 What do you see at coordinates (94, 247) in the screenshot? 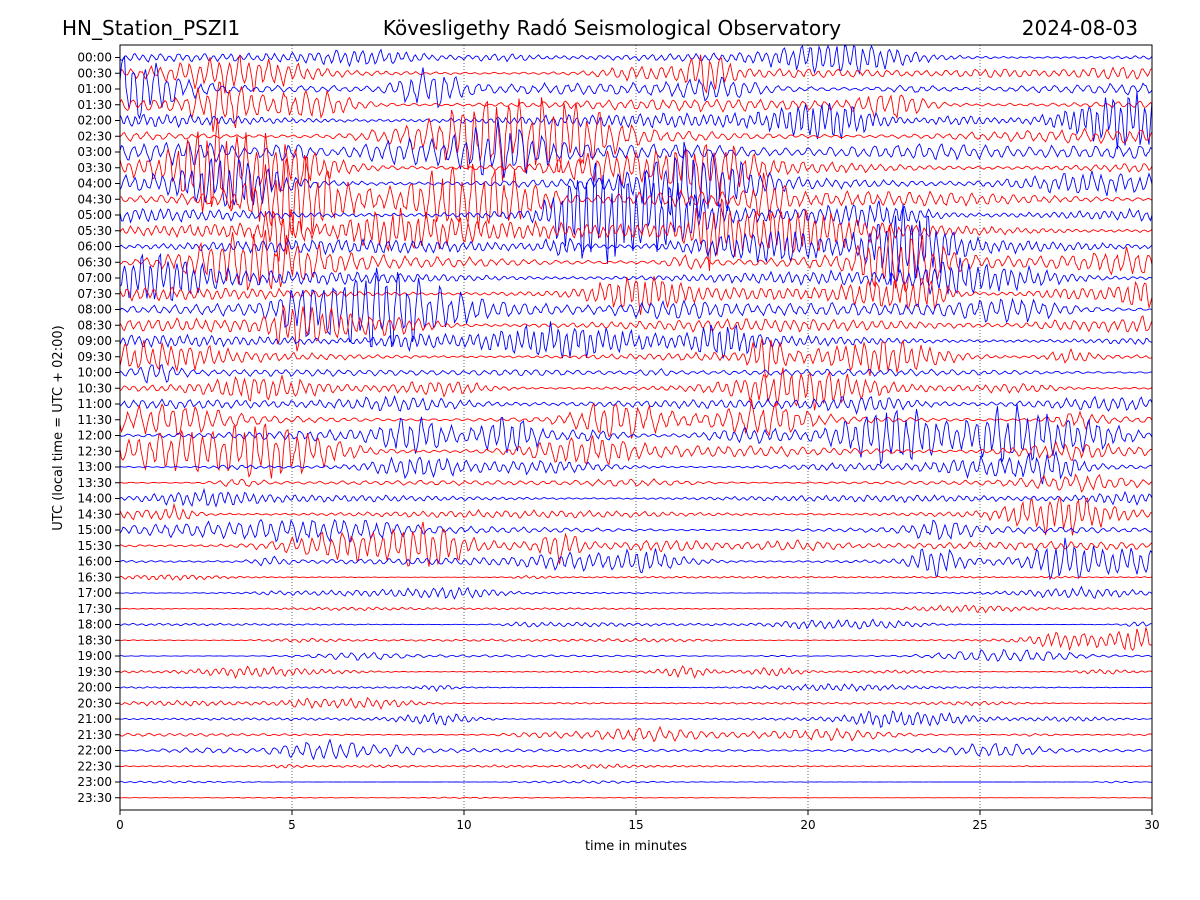
I see `y-tick-label: 06:00` at bounding box center [94, 247].